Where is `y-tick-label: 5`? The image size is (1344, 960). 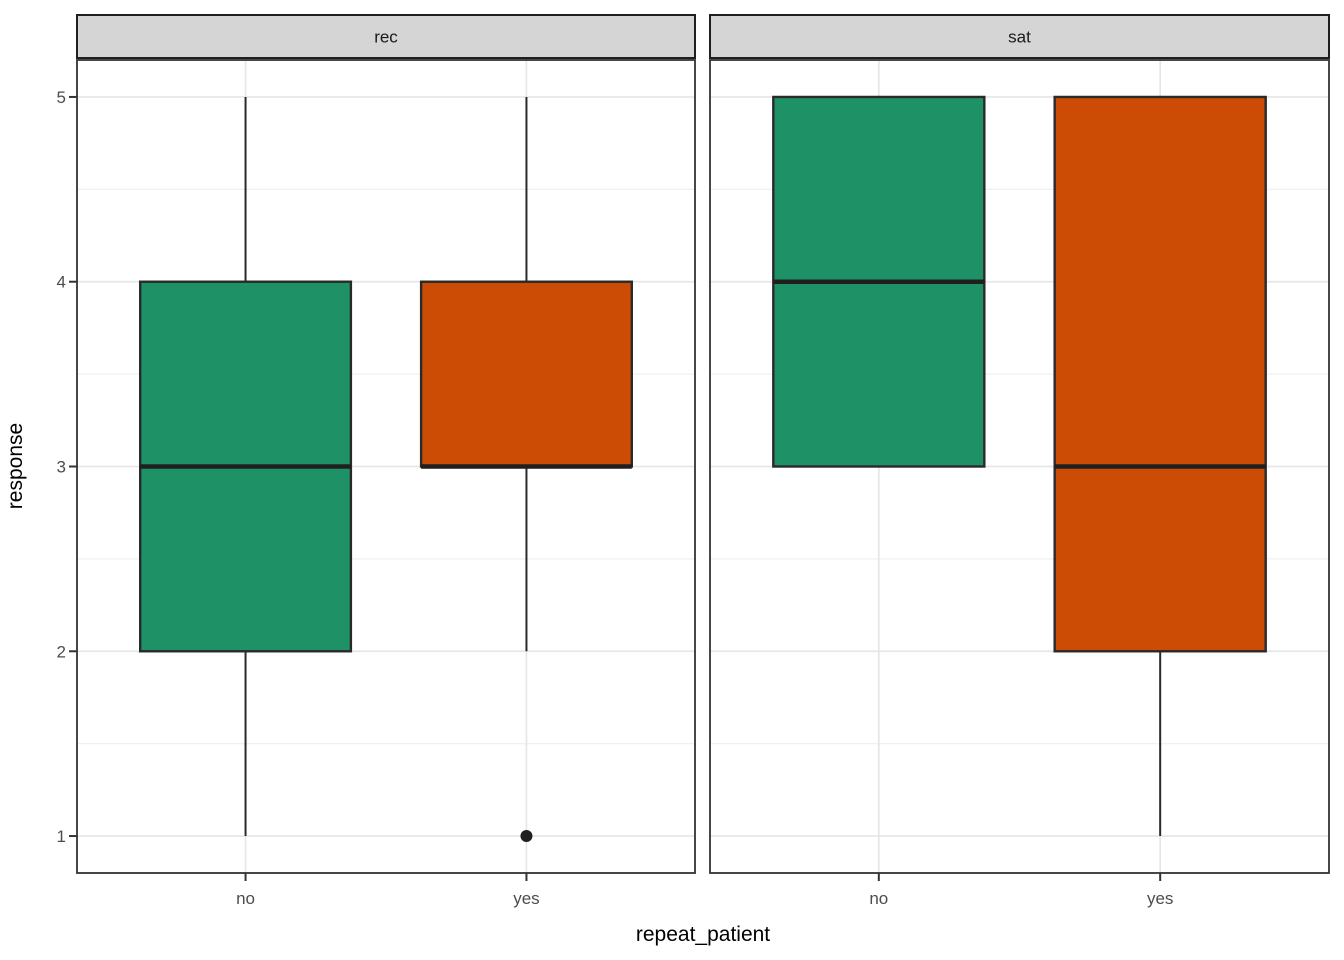 y-tick-label: 5 is located at coordinates (61, 97).